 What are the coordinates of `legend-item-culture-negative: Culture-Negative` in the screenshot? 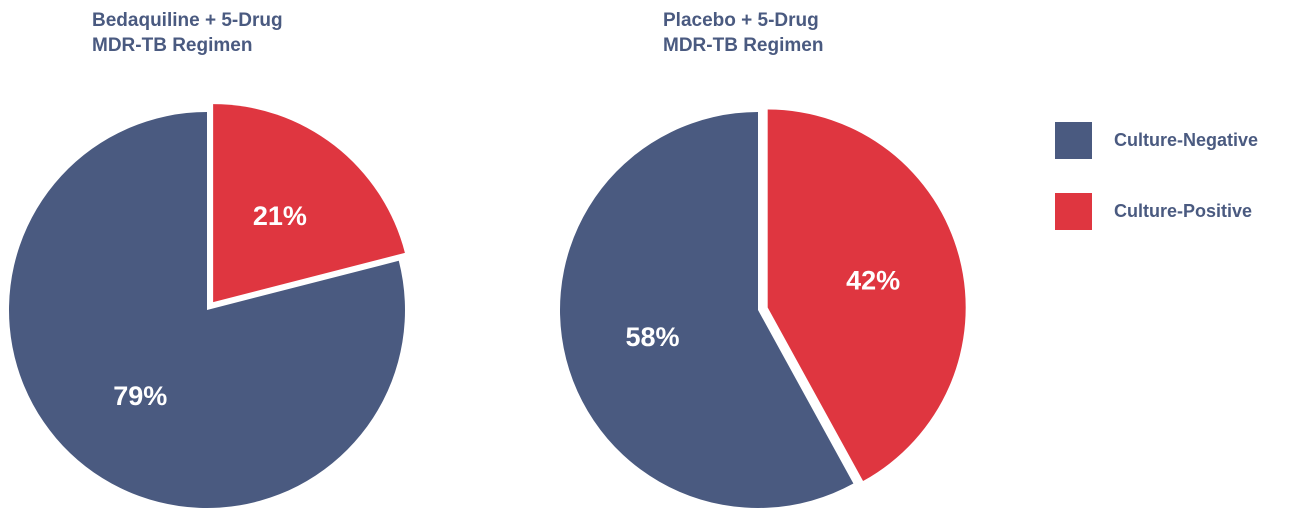 It's located at (1170, 141).